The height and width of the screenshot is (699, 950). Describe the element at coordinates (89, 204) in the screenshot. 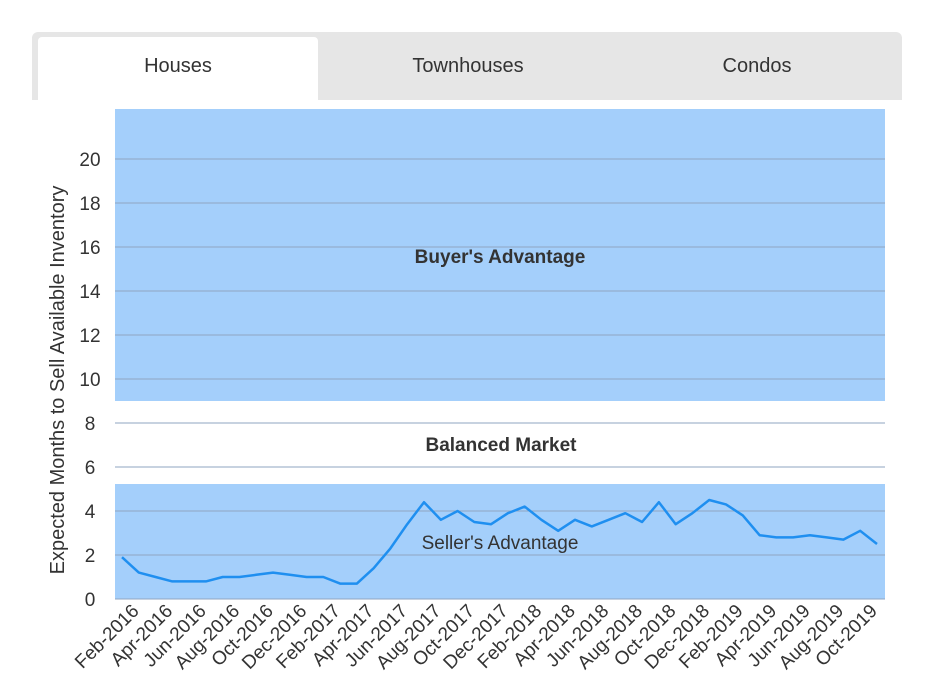

I see `y-tick-label: 18` at that location.